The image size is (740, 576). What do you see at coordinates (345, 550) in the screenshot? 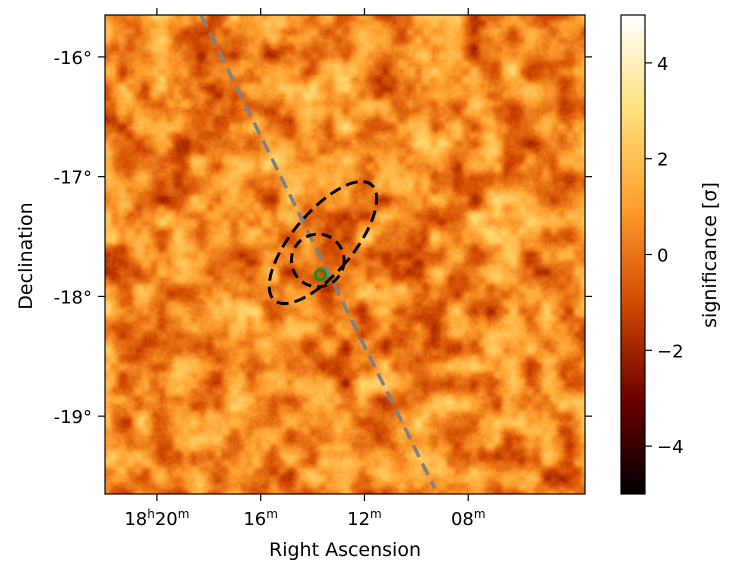
I see `x-axis-label: Right Ascension` at bounding box center [345, 550].